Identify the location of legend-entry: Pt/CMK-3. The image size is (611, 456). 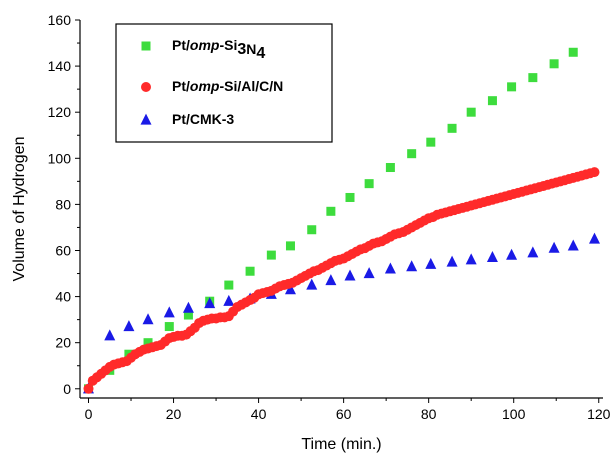
(187, 119).